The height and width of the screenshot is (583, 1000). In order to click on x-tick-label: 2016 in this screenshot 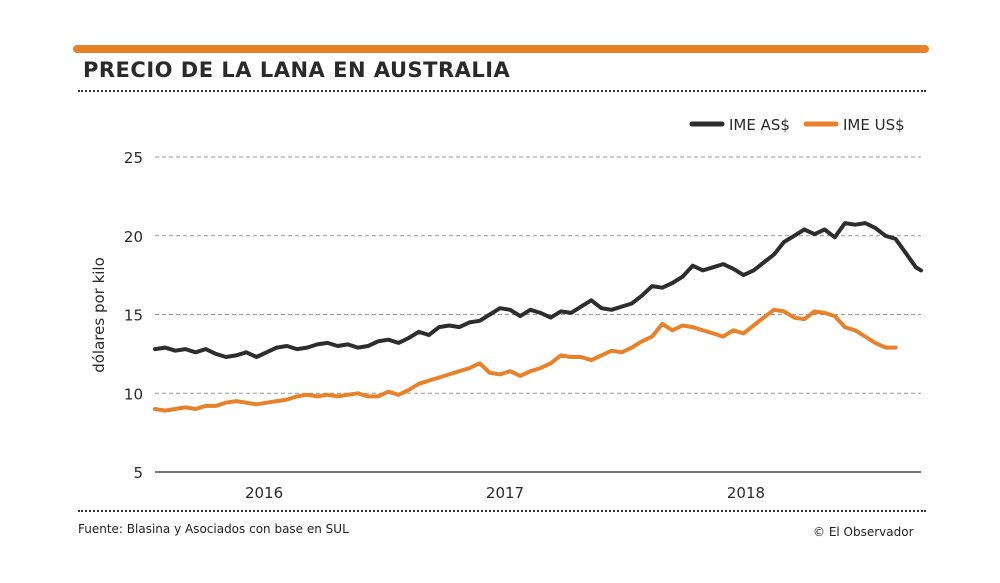, I will do `click(264, 493)`.